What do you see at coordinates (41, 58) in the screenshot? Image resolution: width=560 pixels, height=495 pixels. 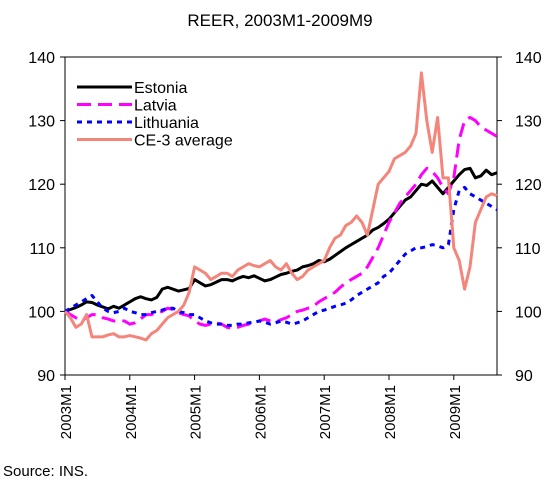 I see `y-tick-label: 140` at bounding box center [41, 58].